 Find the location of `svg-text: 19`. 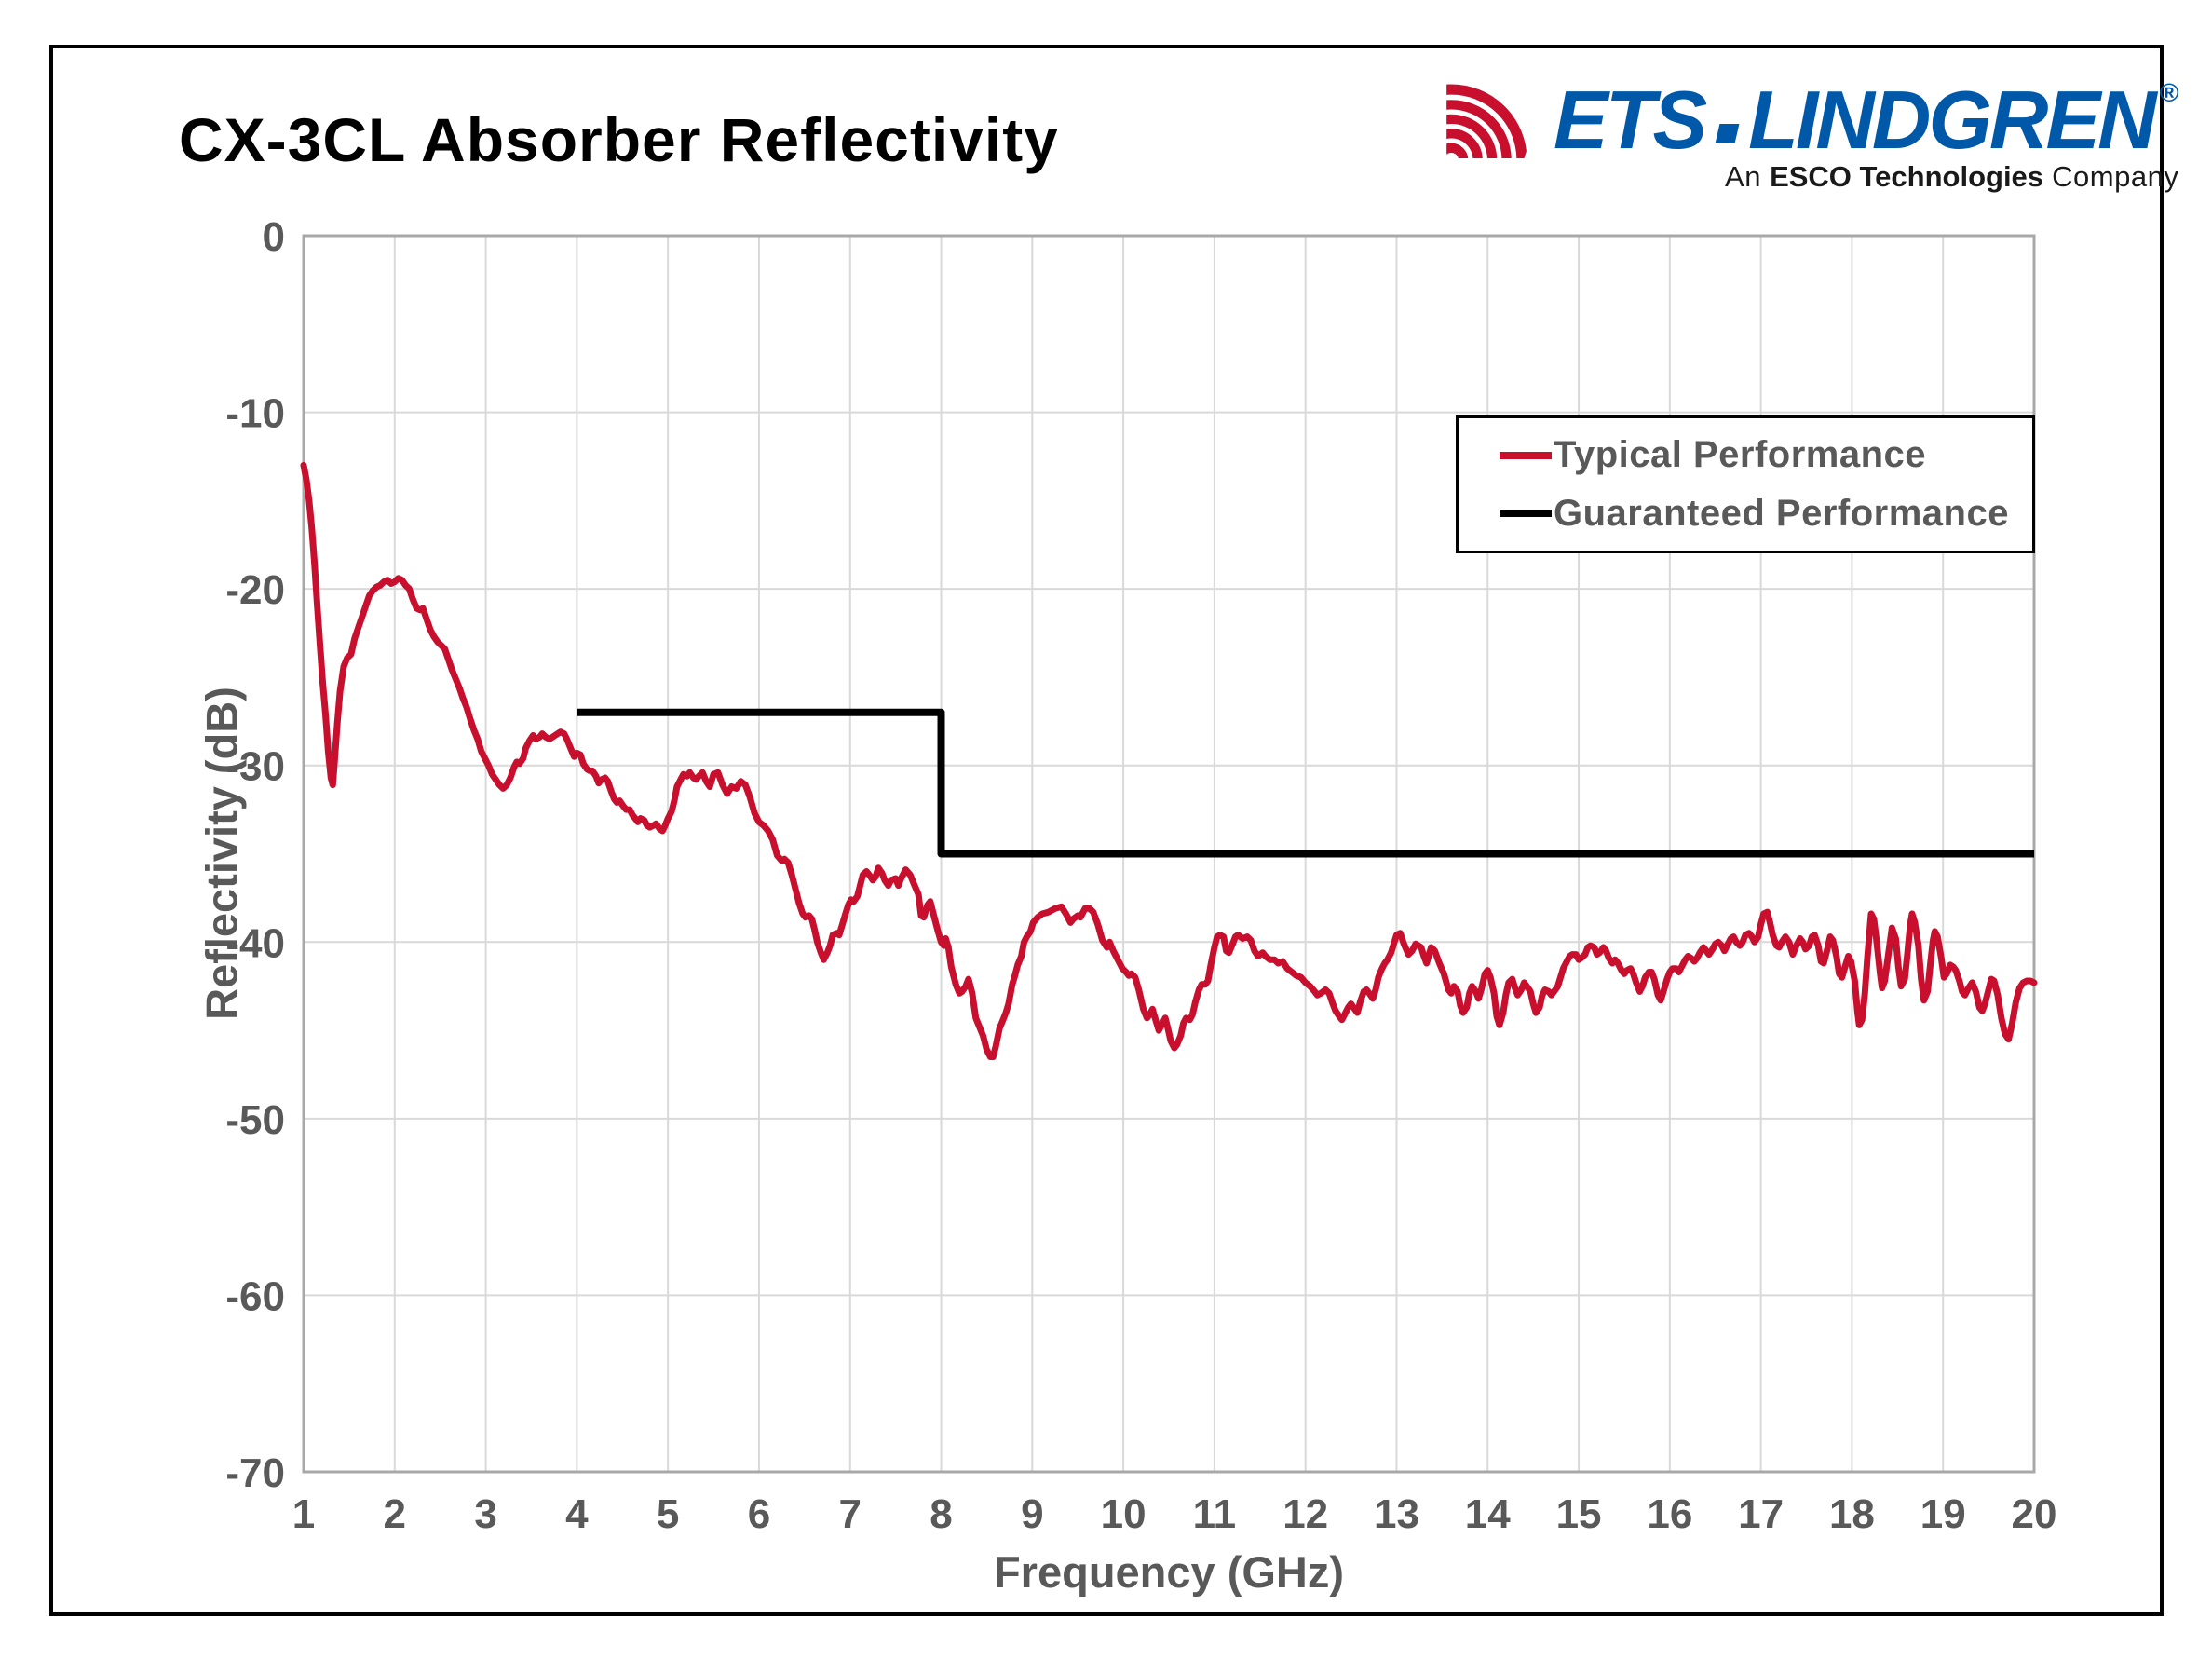

svg-text: 19 is located at coordinates (1943, 1514).